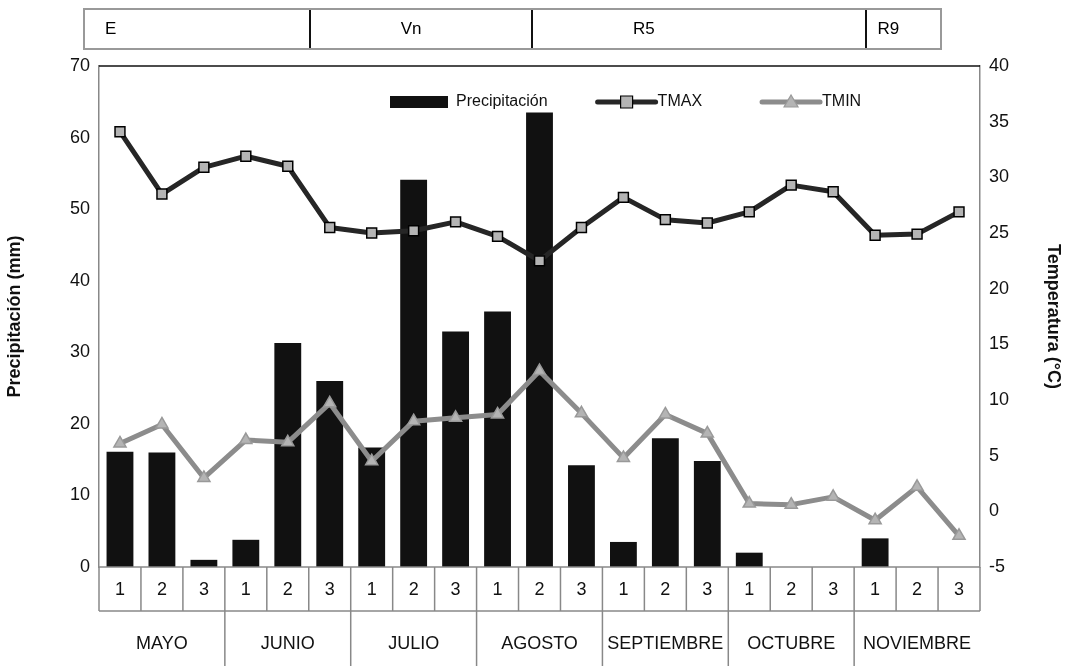 The width and height of the screenshot is (1068, 666). Describe the element at coordinates (79, 494) in the screenshot. I see `y-tick-label: 10` at that location.